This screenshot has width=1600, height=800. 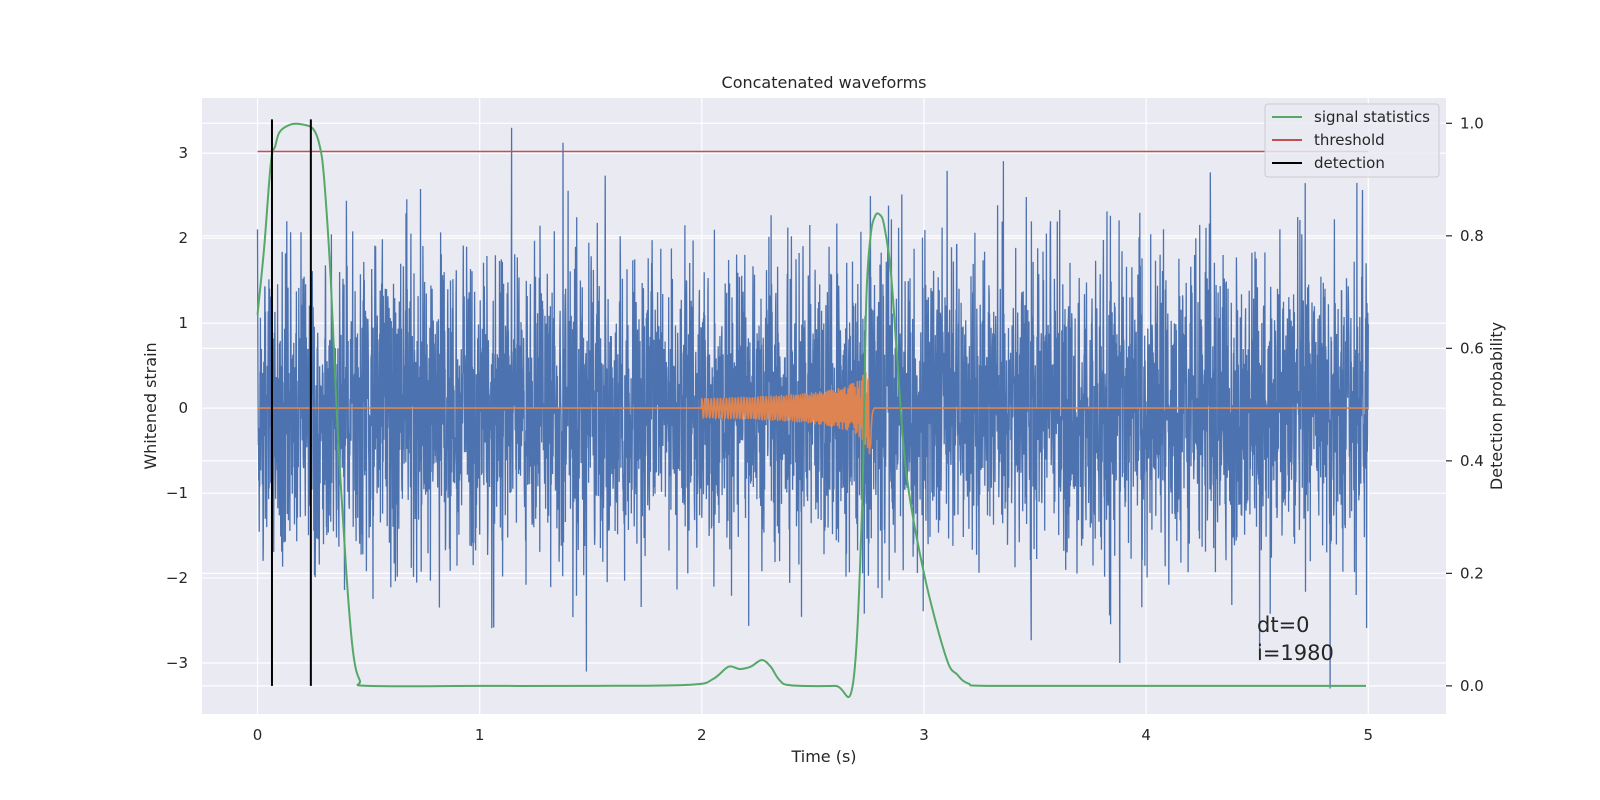 I want to click on legend-label-detection: detection, so click(x=1349, y=163).